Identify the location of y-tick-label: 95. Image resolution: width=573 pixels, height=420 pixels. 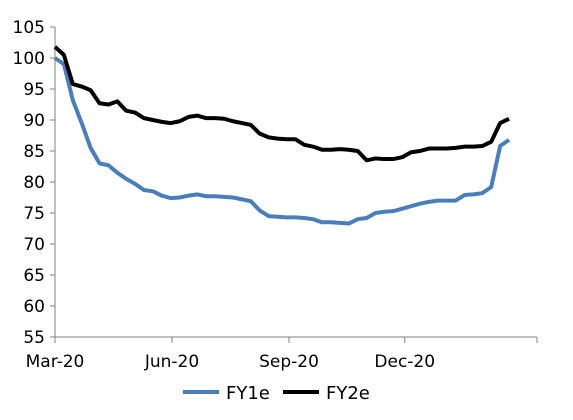
(34, 90).